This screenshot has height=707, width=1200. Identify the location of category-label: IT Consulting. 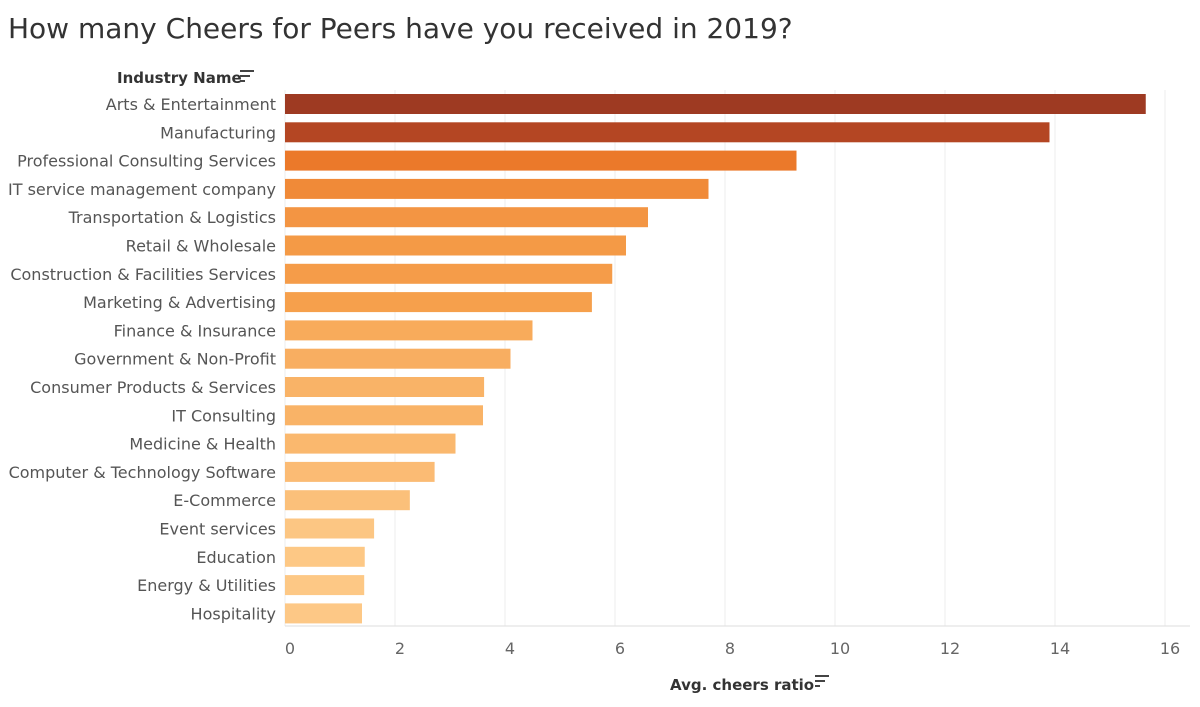
(223, 415).